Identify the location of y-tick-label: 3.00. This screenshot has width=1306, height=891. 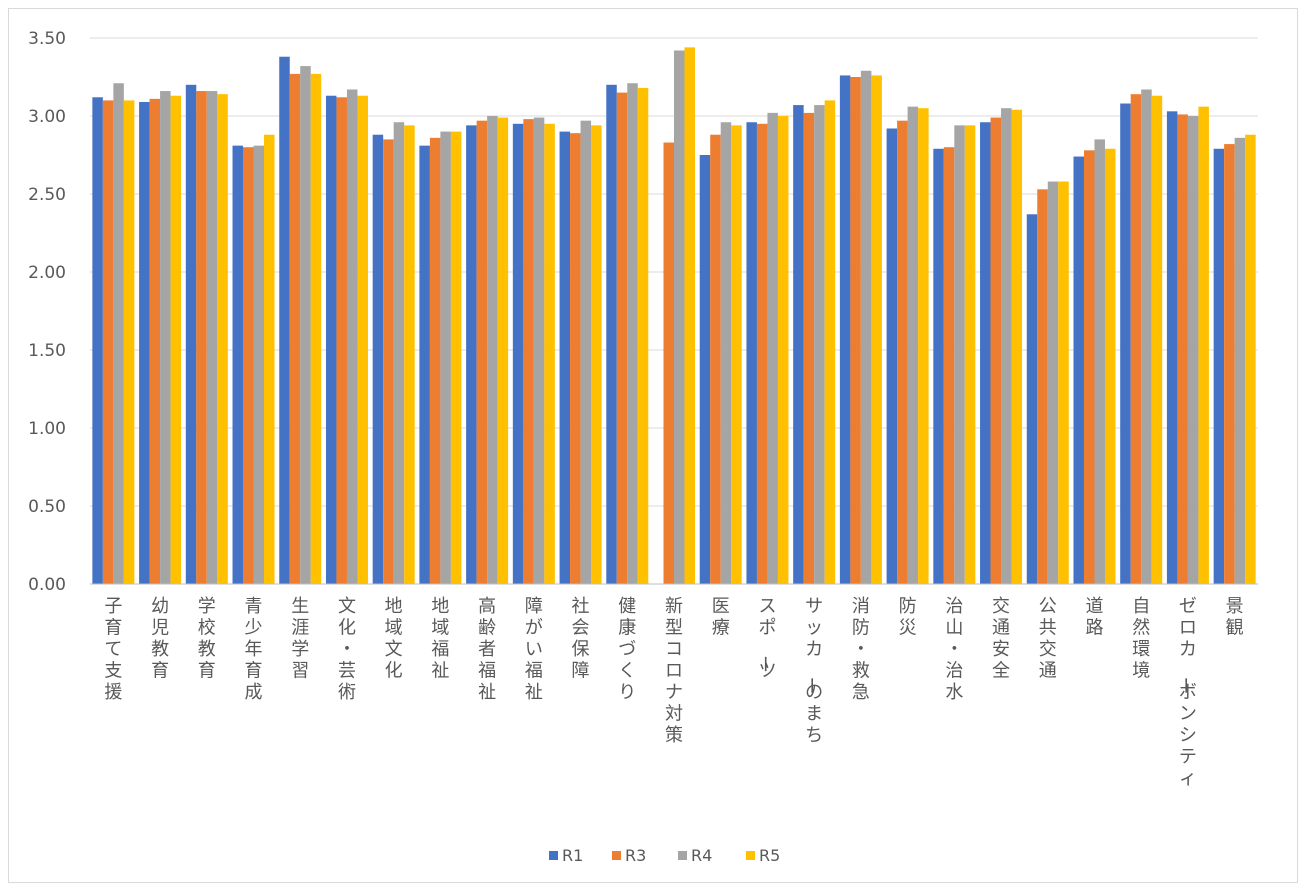
(47, 117).